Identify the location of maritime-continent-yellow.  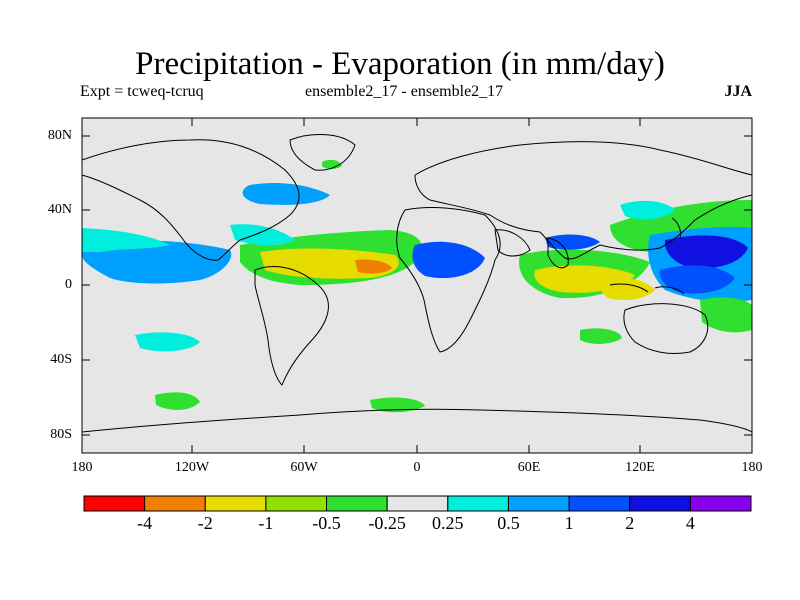
(627, 288).